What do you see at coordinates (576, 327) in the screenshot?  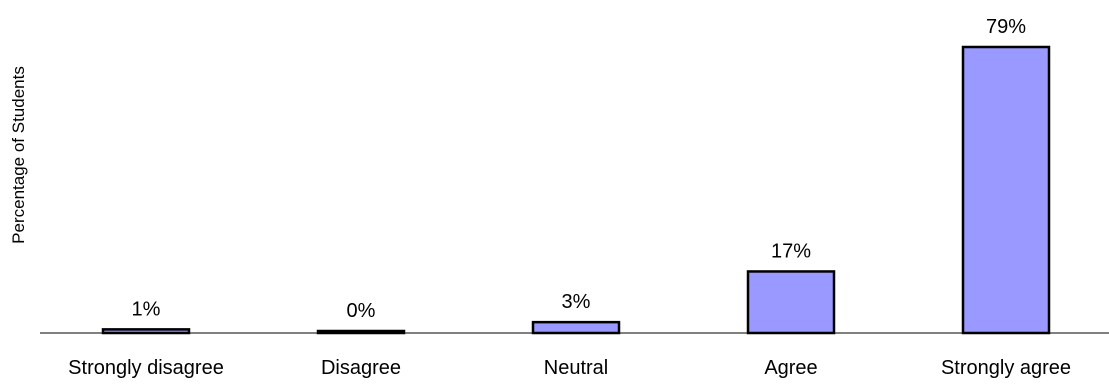 I see `bar-neutral` at bounding box center [576, 327].